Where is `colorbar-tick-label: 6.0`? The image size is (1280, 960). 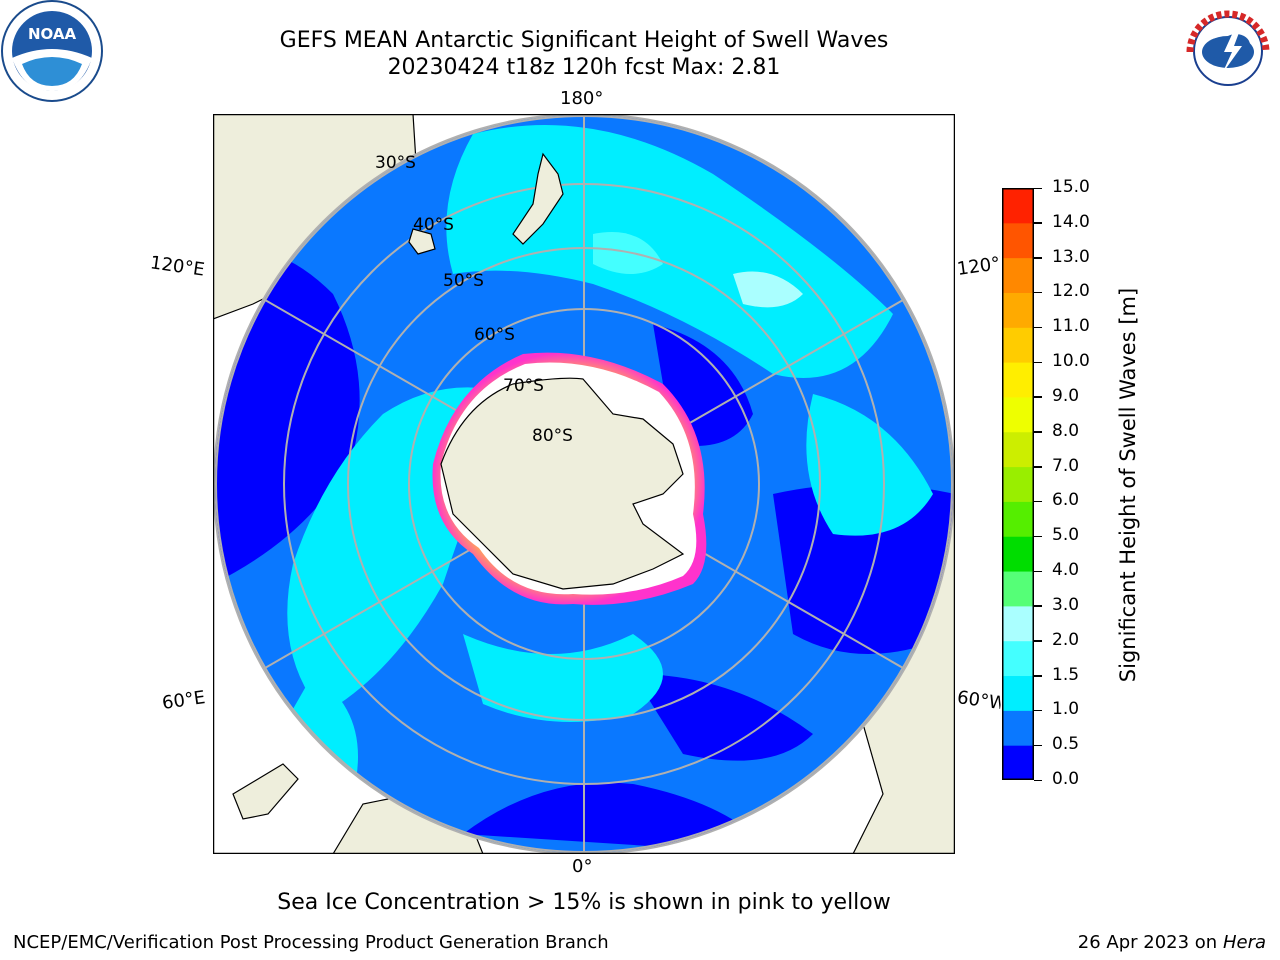
colorbar-tick-label: 6.0 is located at coordinates (1066, 500).